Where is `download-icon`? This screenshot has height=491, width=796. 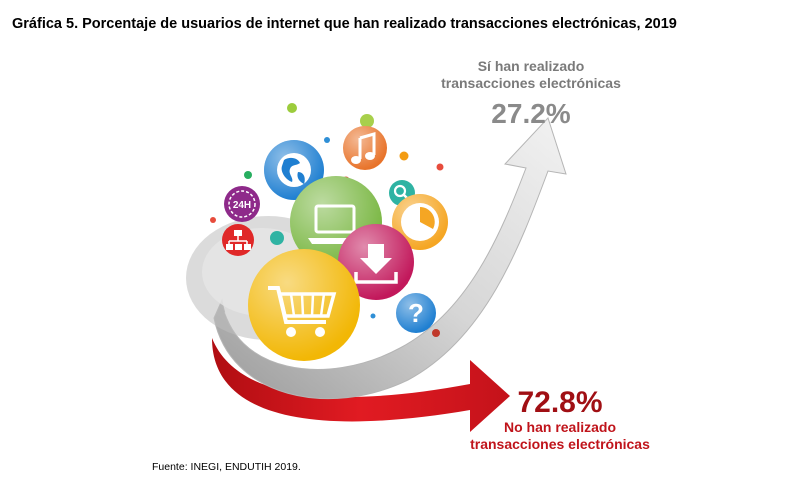
download-icon is located at coordinates (376, 262).